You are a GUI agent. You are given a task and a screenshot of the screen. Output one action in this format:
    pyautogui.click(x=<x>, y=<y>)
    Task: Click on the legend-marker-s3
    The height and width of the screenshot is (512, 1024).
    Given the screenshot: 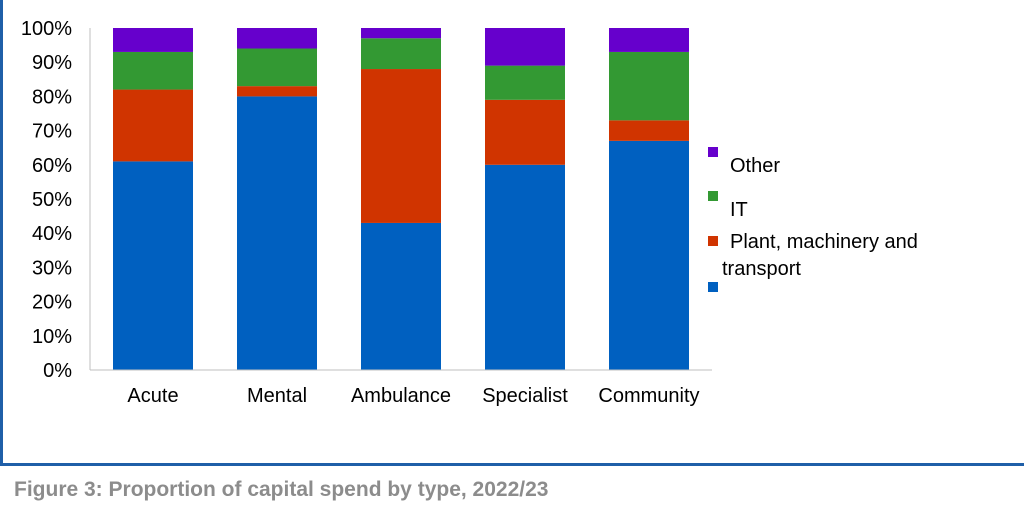 What is the action you would take?
    pyautogui.click(x=713, y=196)
    